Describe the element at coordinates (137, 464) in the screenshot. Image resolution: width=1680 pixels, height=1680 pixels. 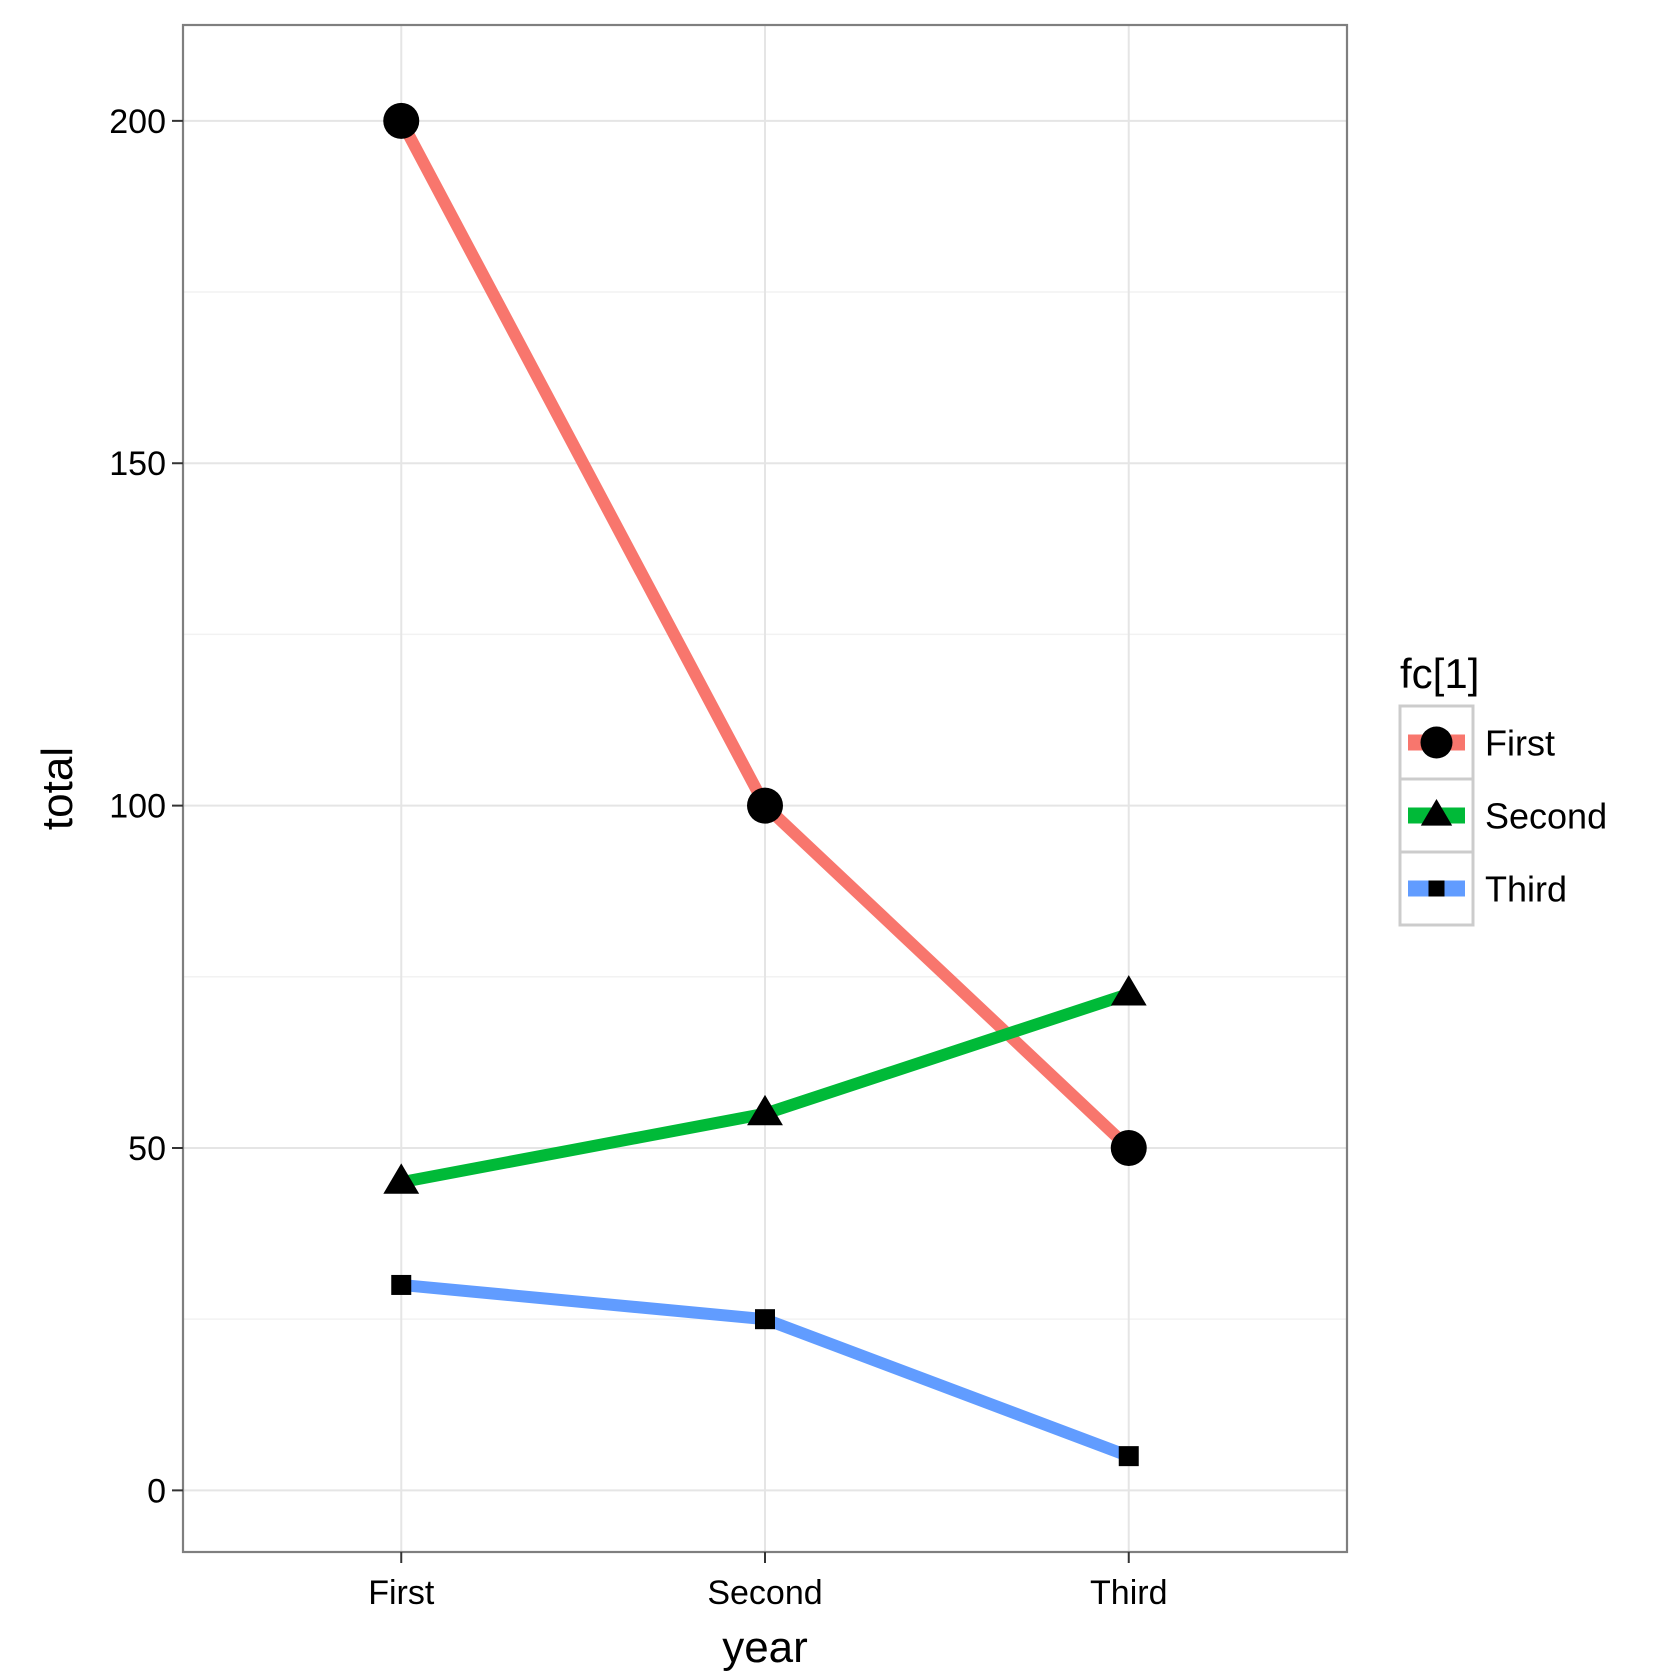
I see `y-tick-label: 150` at that location.